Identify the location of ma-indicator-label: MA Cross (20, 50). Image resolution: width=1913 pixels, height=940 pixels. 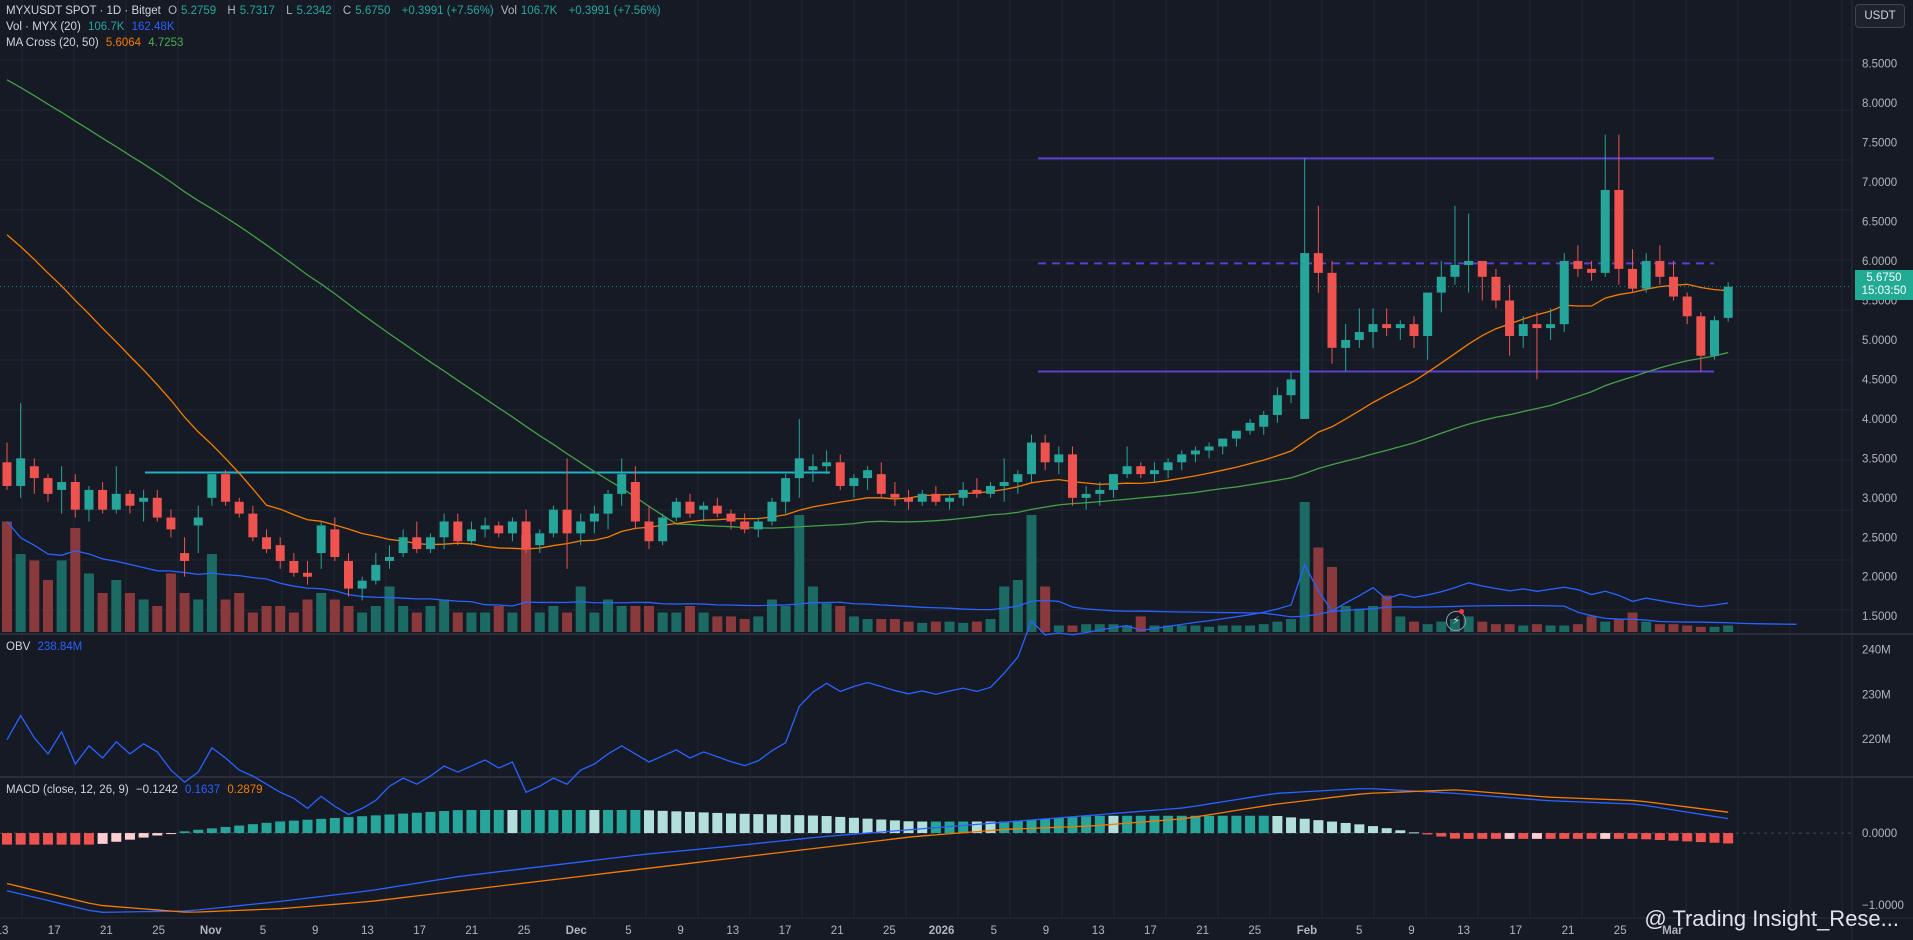
(52, 43).